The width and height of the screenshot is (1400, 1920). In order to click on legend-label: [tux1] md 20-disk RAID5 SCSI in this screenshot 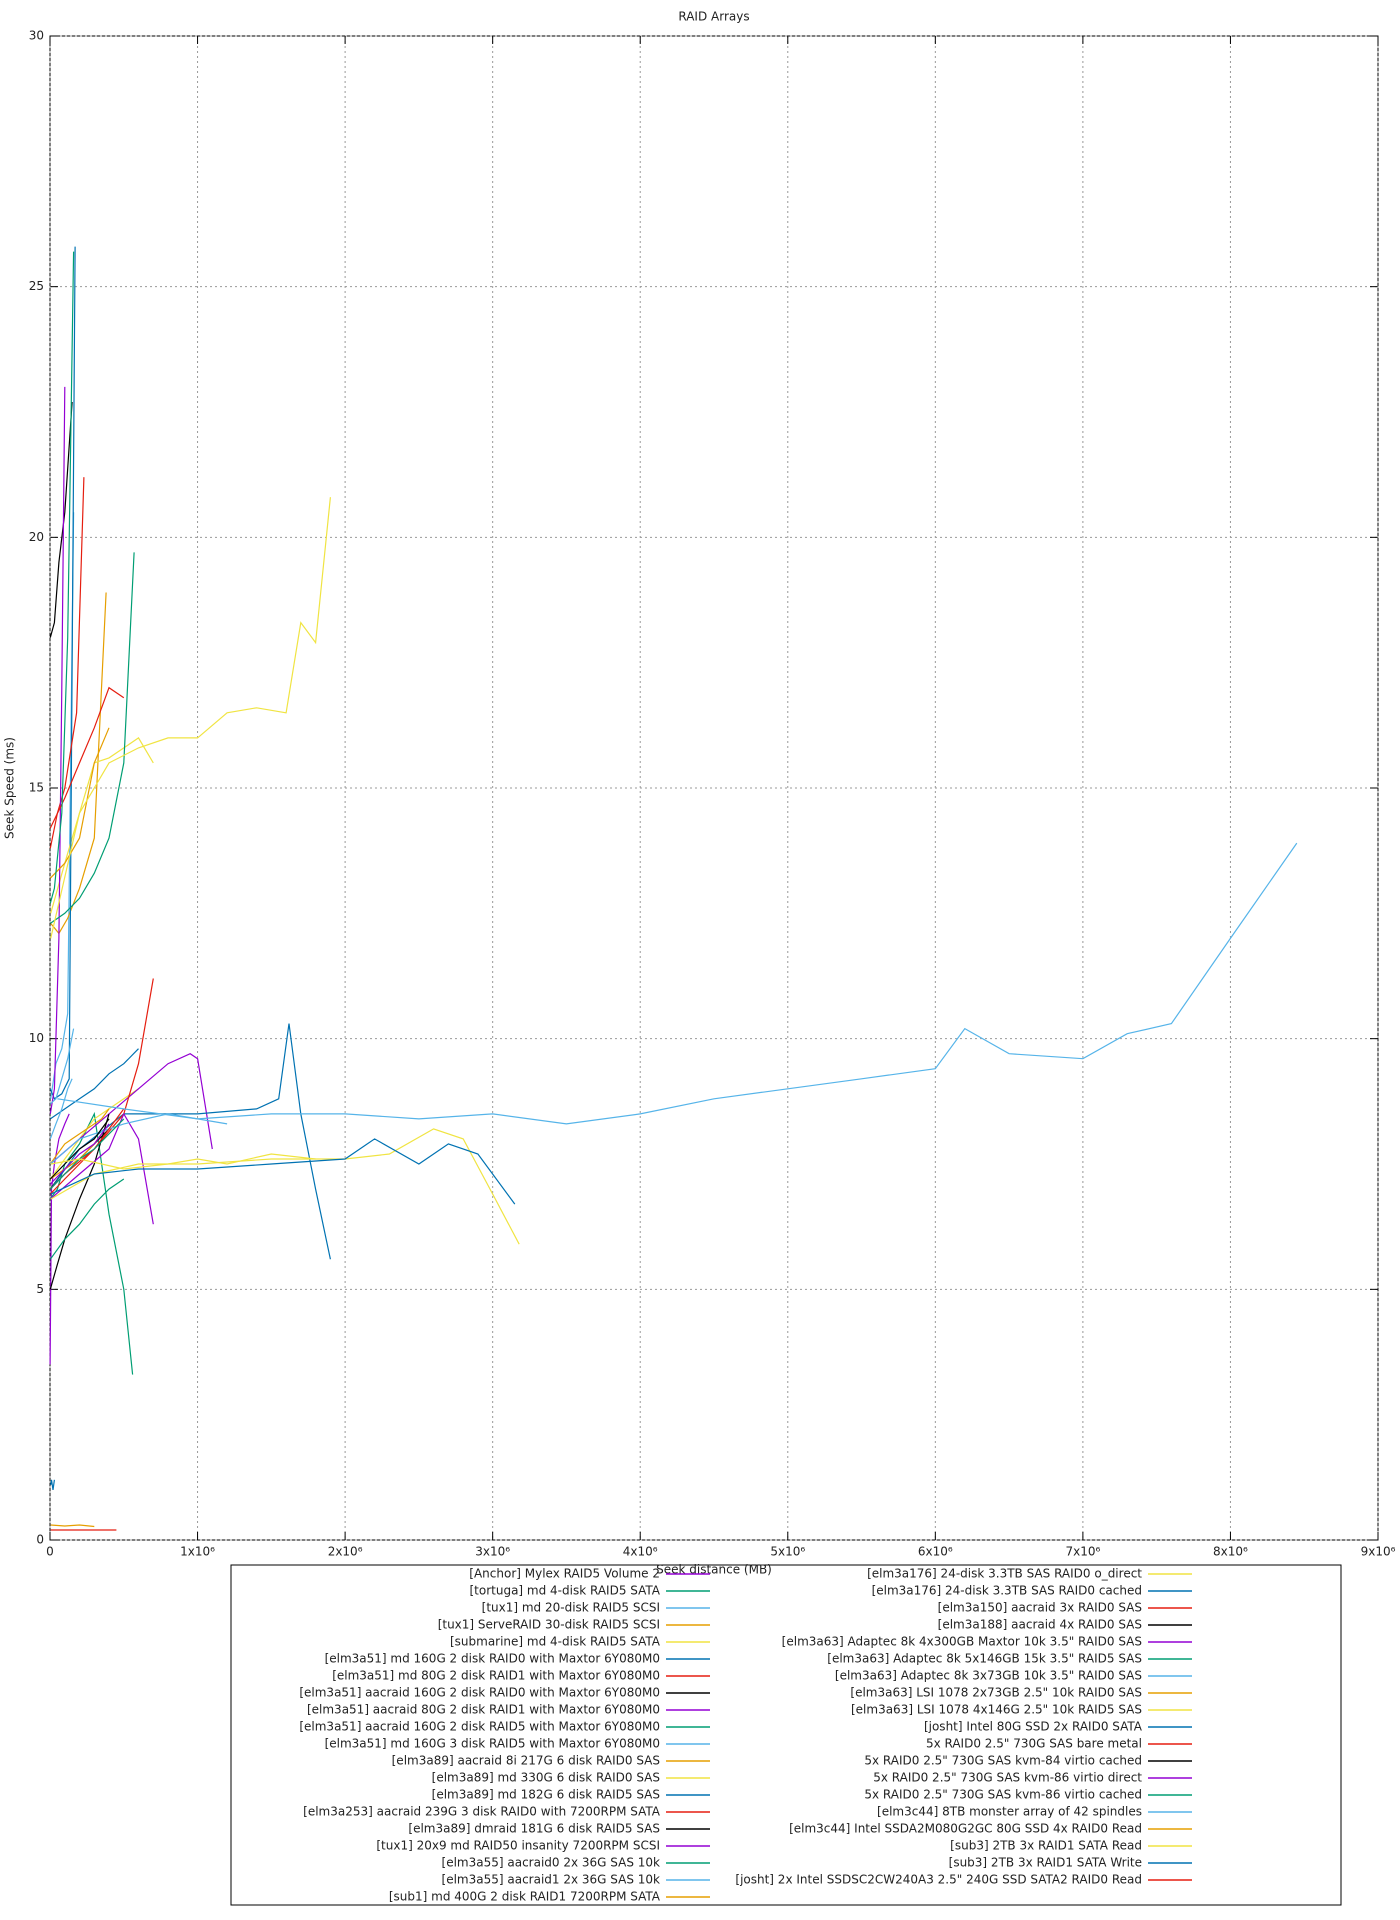, I will do `click(571, 1608)`.